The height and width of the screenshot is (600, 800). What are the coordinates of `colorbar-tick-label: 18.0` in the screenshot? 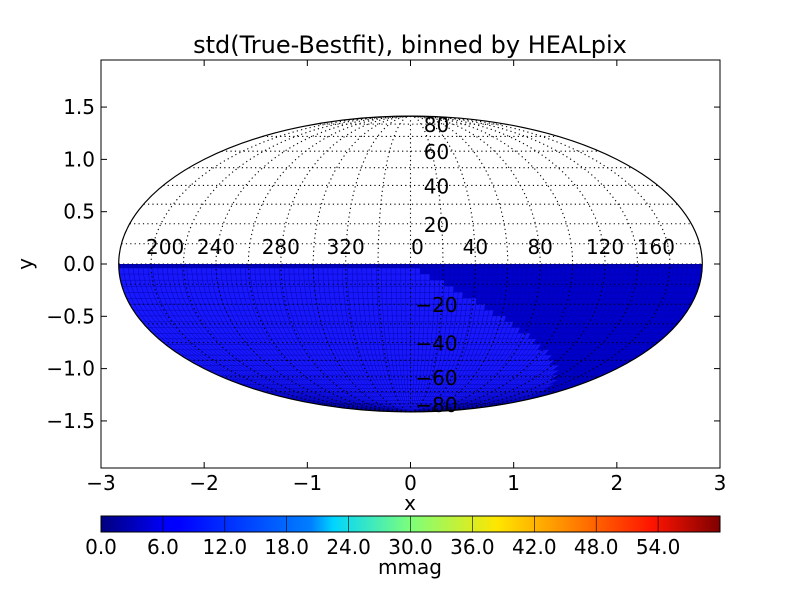 It's located at (286, 547).